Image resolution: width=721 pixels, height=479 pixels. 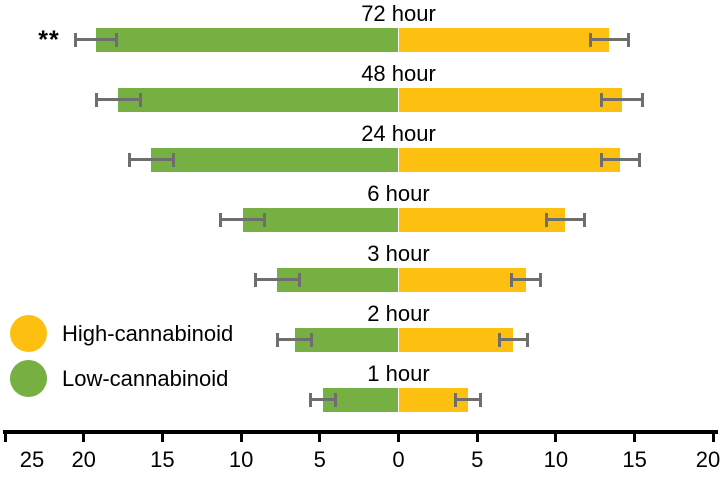 I want to click on legend-label-high-cannabinoid: High-cannabinoid, so click(x=148, y=333).